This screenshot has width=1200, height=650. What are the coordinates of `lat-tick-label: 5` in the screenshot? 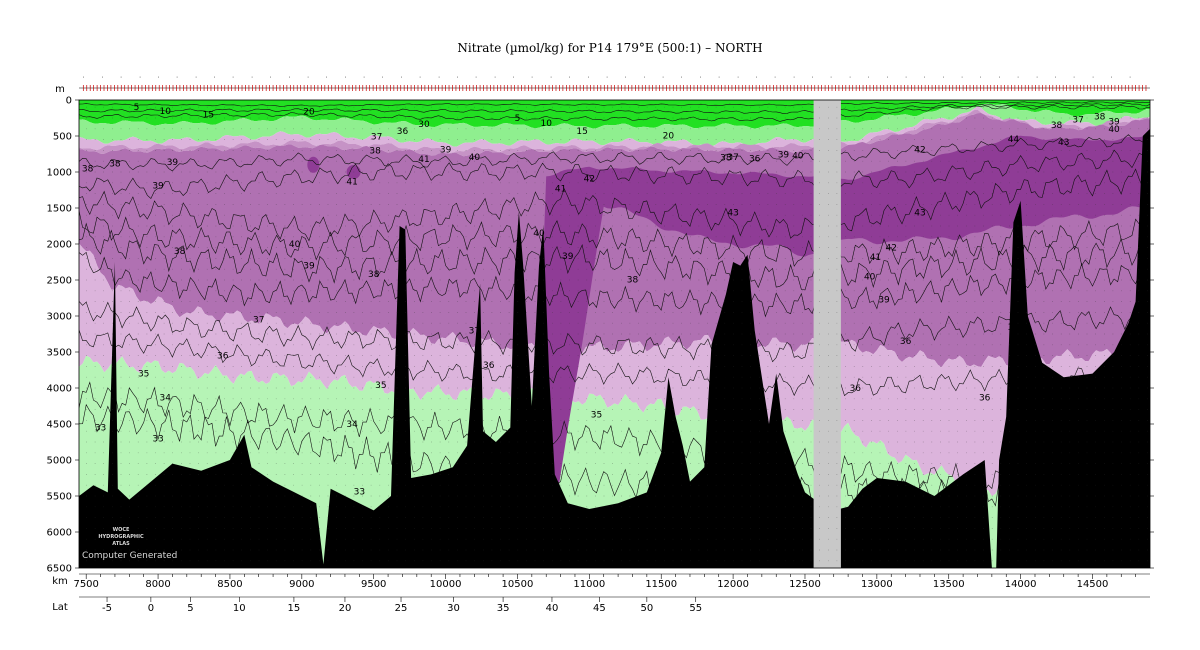 It's located at (190, 608).